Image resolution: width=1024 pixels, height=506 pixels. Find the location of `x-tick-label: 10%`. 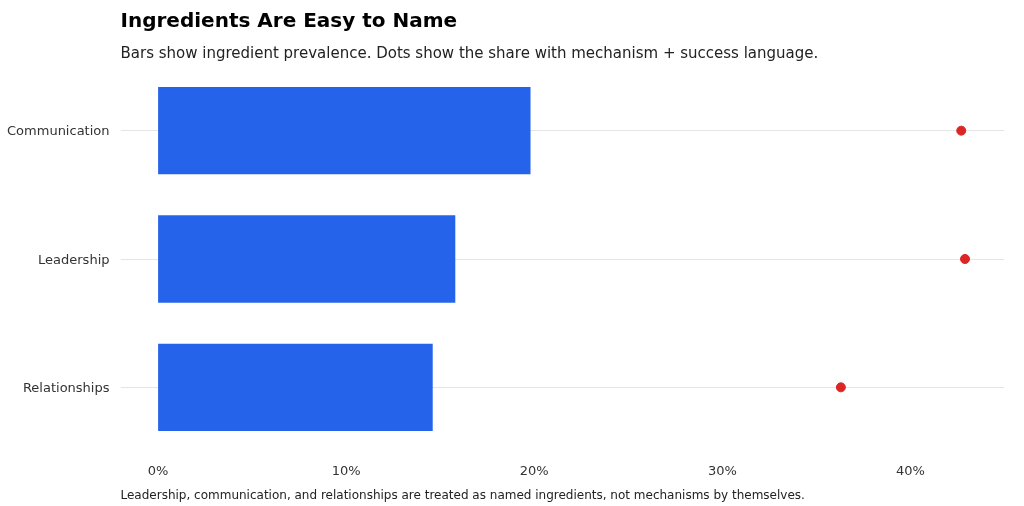

x-tick-label: 10% is located at coordinates (346, 470).